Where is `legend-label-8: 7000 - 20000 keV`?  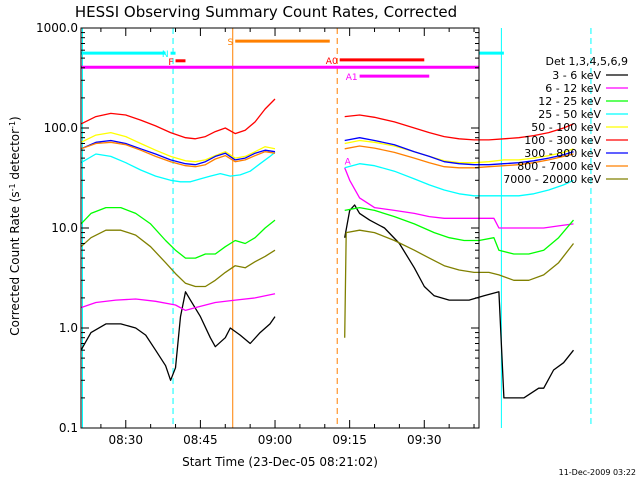 legend-label-8: 7000 - 20000 keV is located at coordinates (552, 179).